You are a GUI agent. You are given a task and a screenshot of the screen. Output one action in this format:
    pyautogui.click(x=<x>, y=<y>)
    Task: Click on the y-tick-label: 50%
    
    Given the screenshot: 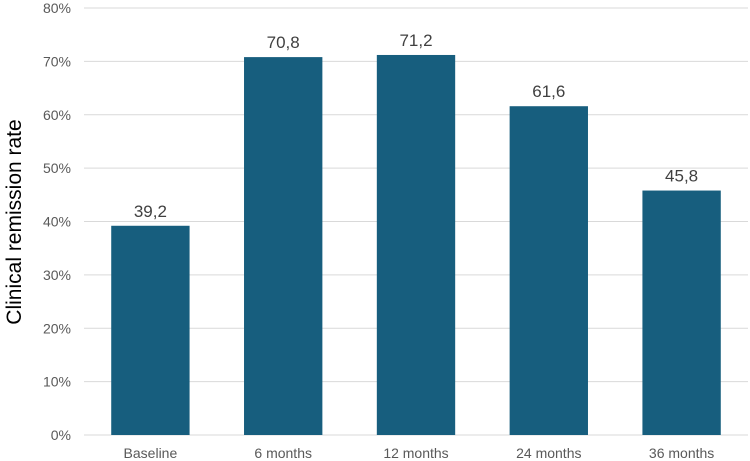 What is the action you would take?
    pyautogui.click(x=57, y=168)
    